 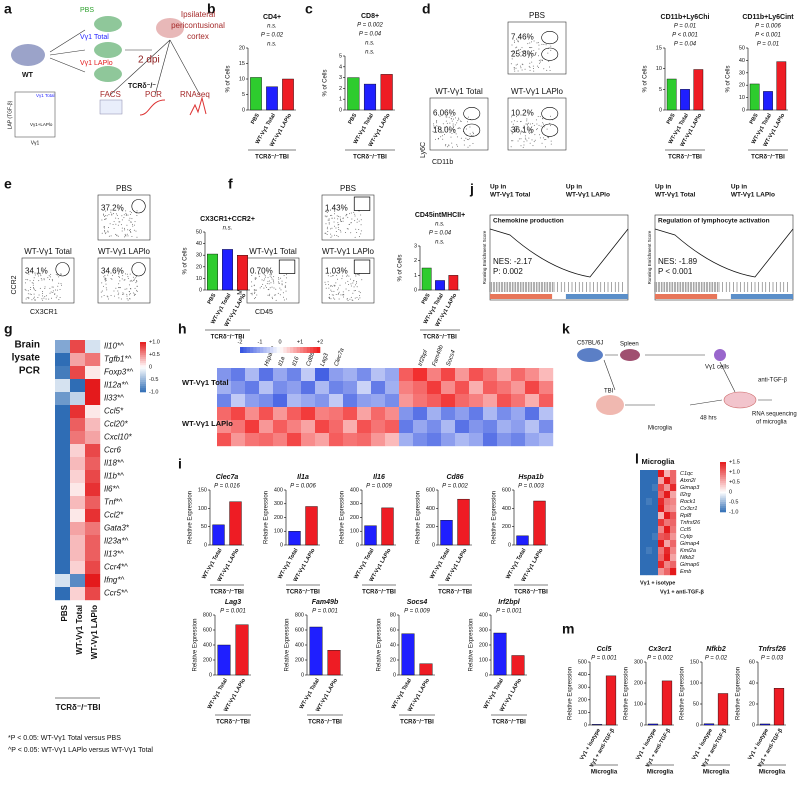 I want to click on colorbar-label: +1.0, so click(x=734, y=472).